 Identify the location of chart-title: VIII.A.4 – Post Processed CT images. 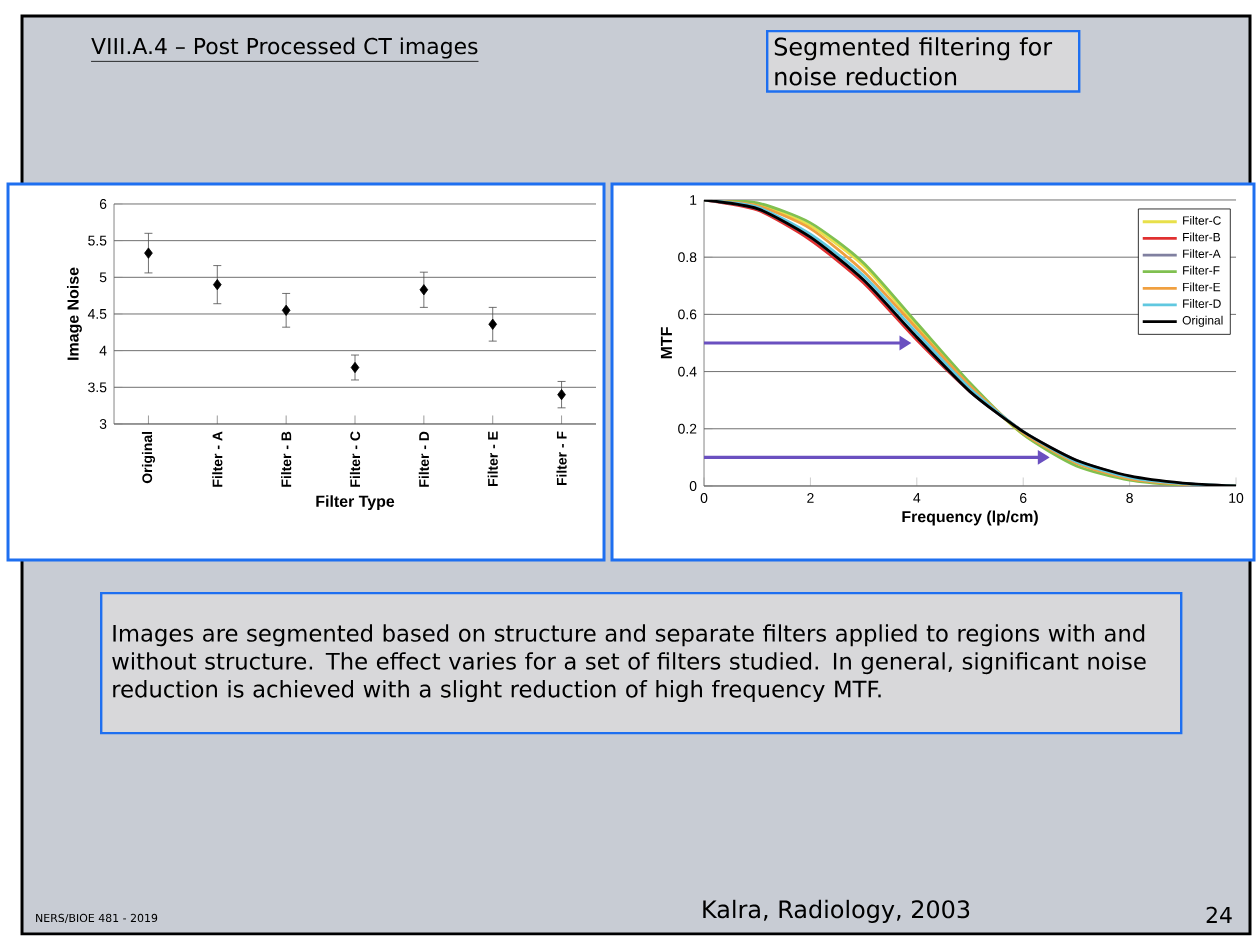
(284, 48).